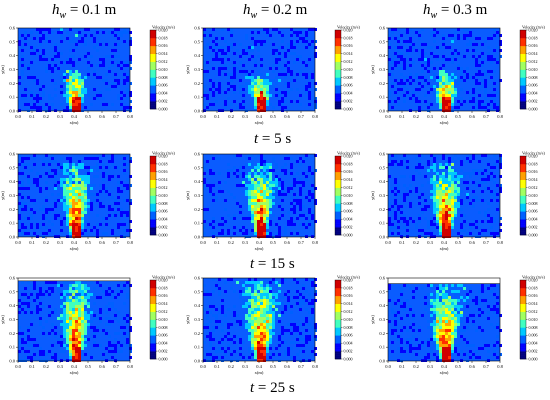 This screenshot has width=550, height=400. Describe the element at coordinates (348, 277) in the screenshot. I see `colorbar-title: Velocity (m/s)` at that location.